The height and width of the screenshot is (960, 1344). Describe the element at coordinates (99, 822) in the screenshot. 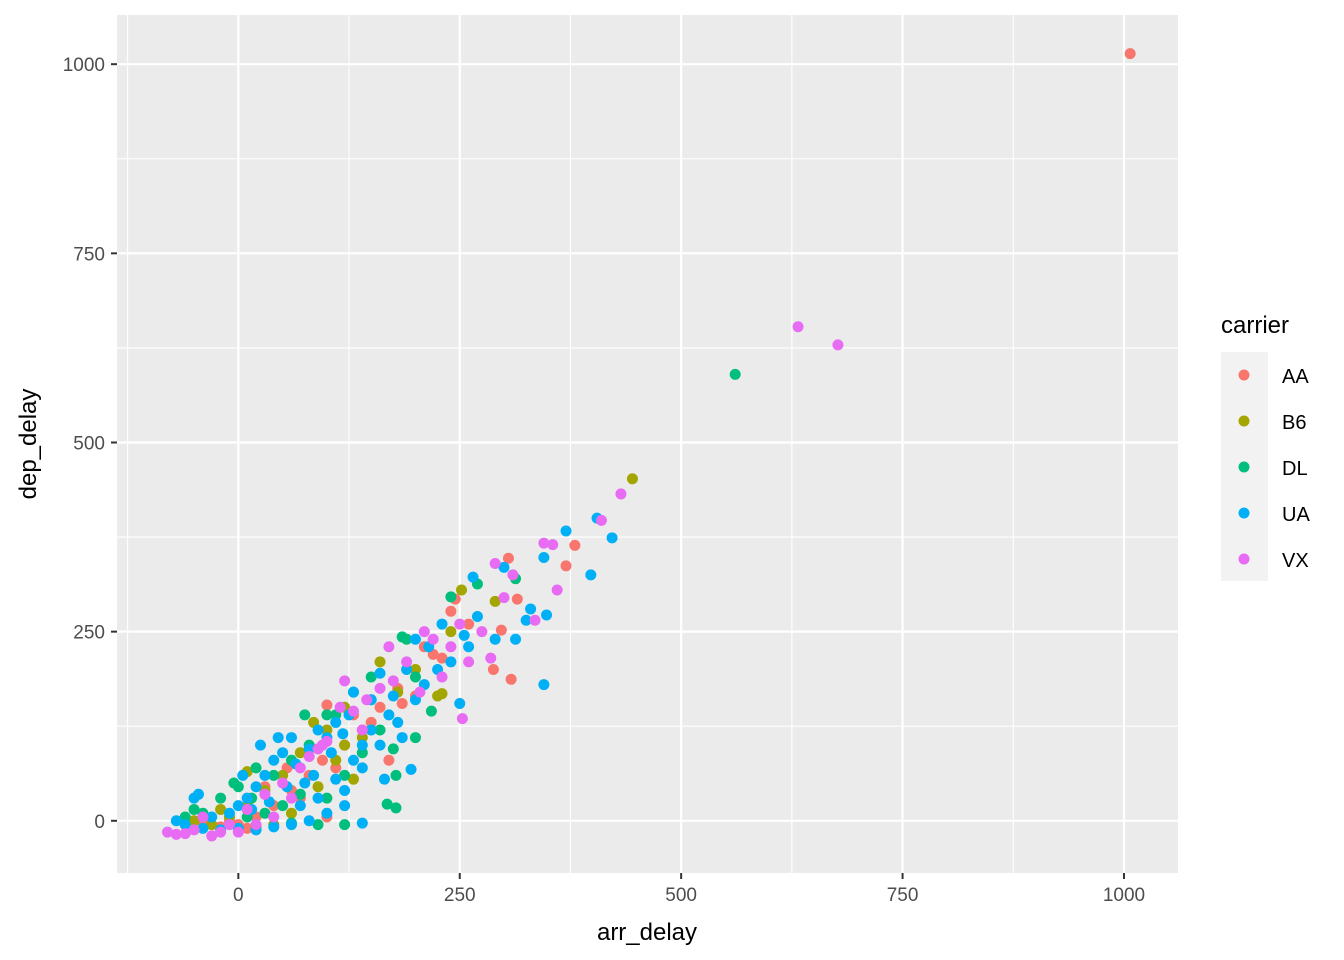

I see `y-tick-label: 0` at that location.